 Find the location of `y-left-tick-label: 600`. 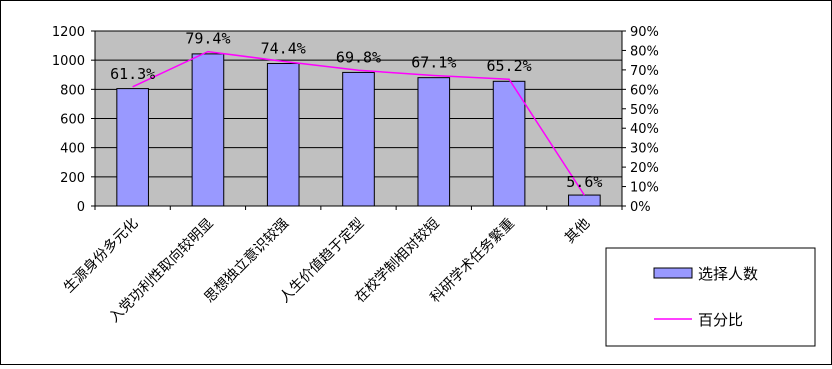

y-left-tick-label: 600 is located at coordinates (72, 120).